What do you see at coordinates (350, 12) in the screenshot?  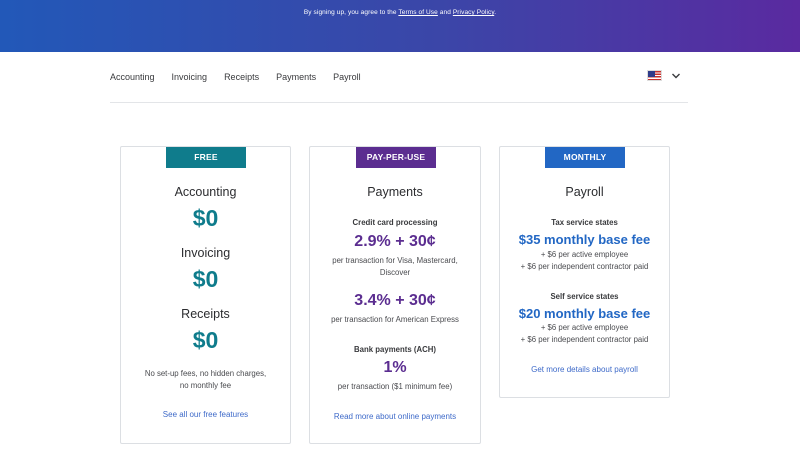 I see `agreement-prefix: By signing up, you agree to the` at bounding box center [350, 12].